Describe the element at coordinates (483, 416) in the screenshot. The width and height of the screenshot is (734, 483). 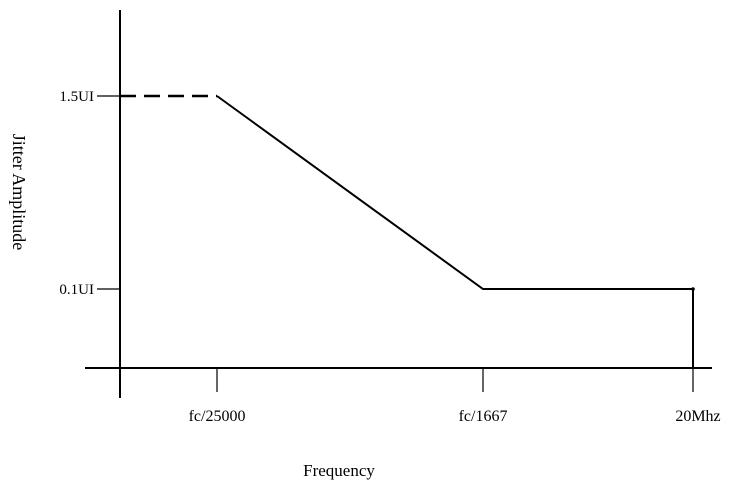
I see `x-tick-label-fc-1667: fc/1667` at that location.